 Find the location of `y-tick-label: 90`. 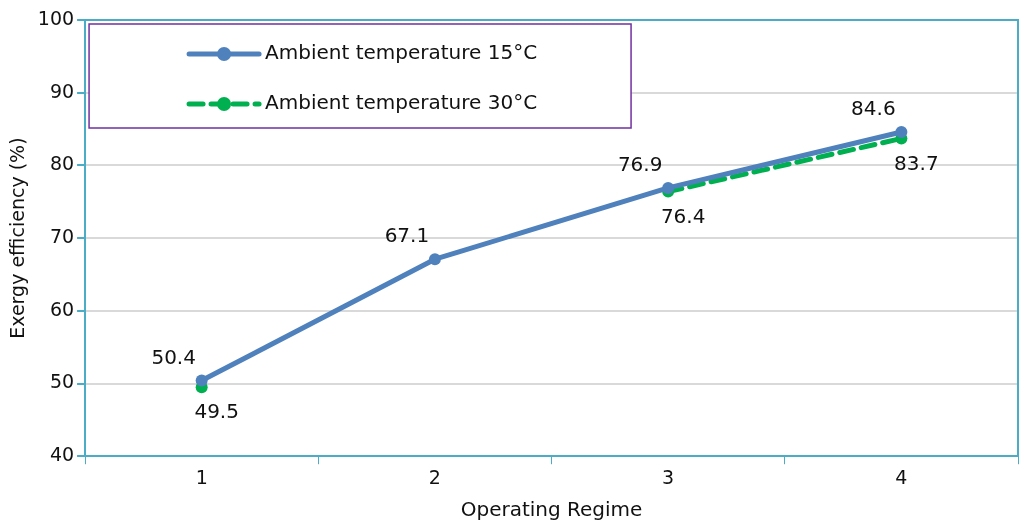

y-tick-label: 90 is located at coordinates (62, 90).